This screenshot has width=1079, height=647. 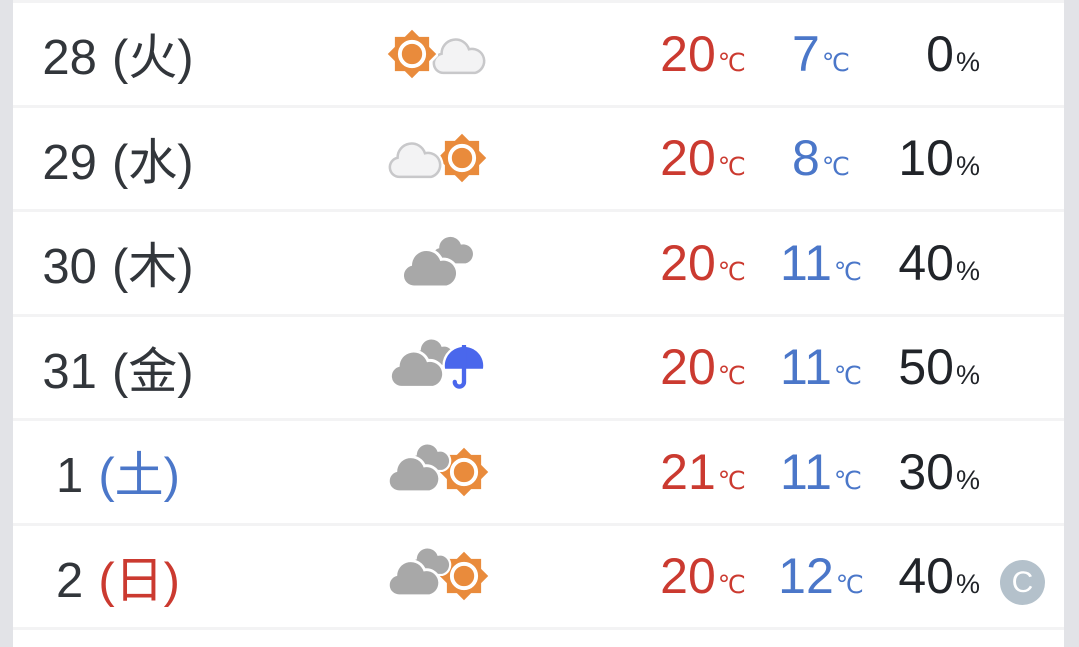 I want to click on day-cell: 29 (水), so click(x=118, y=158).